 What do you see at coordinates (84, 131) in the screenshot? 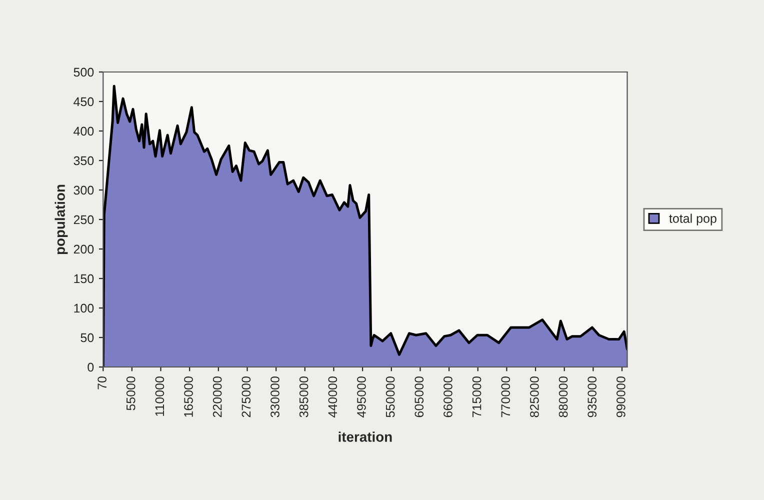
I see `y-tick-label: 400` at bounding box center [84, 131].